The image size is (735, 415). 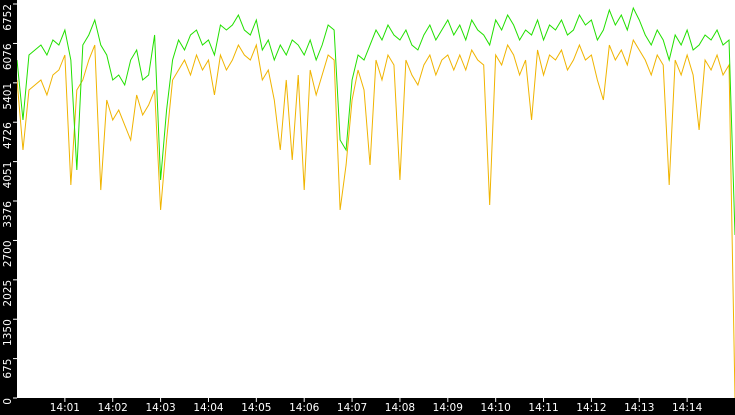 What do you see at coordinates (543, 408) in the screenshot?
I see `x-tick-label: 14:11` at bounding box center [543, 408].